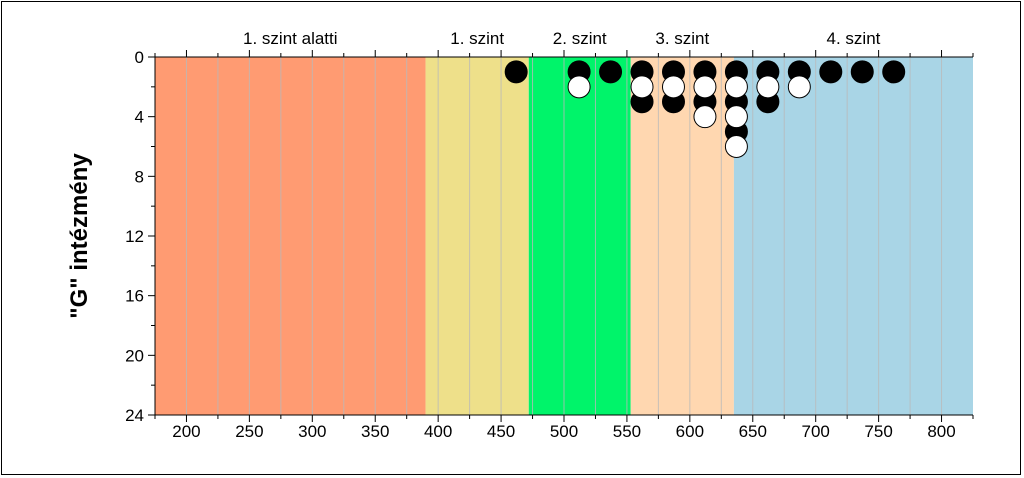 The image size is (1024, 478). I want to click on y-tick-label: 0, so click(139, 57).